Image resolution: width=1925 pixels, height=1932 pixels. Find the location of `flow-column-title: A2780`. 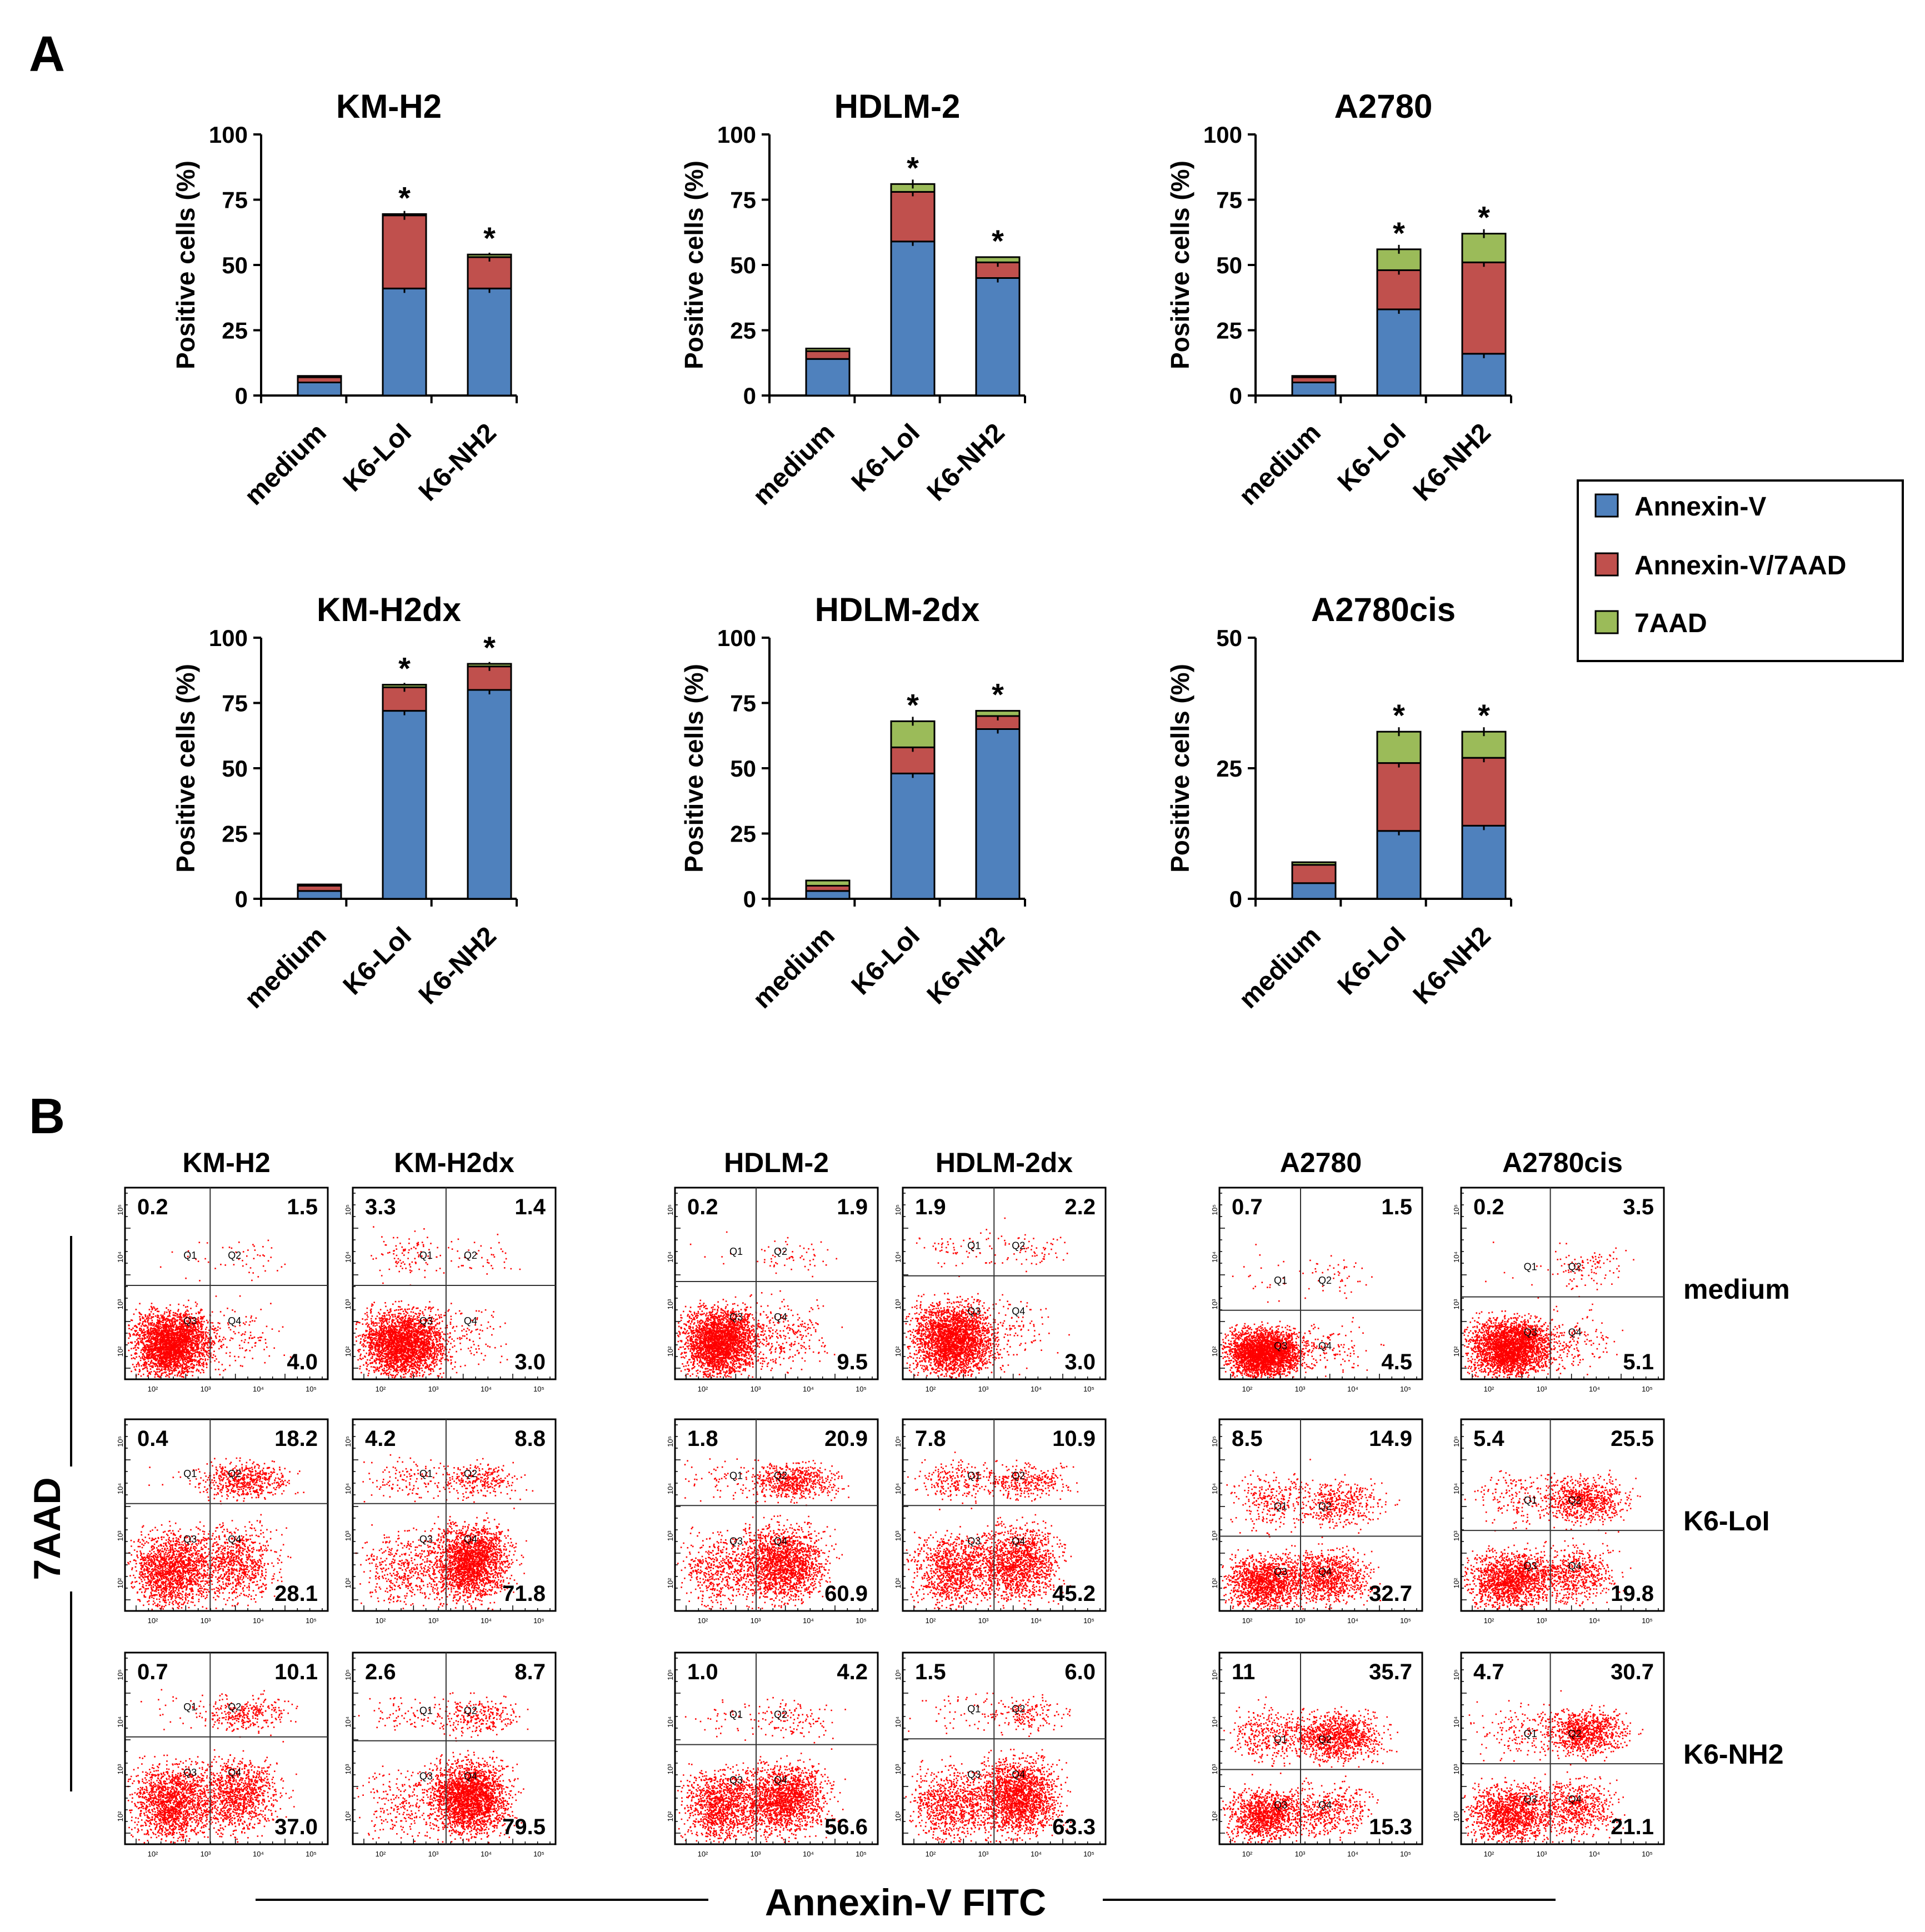

flow-column-title: A2780 is located at coordinates (1321, 1162).